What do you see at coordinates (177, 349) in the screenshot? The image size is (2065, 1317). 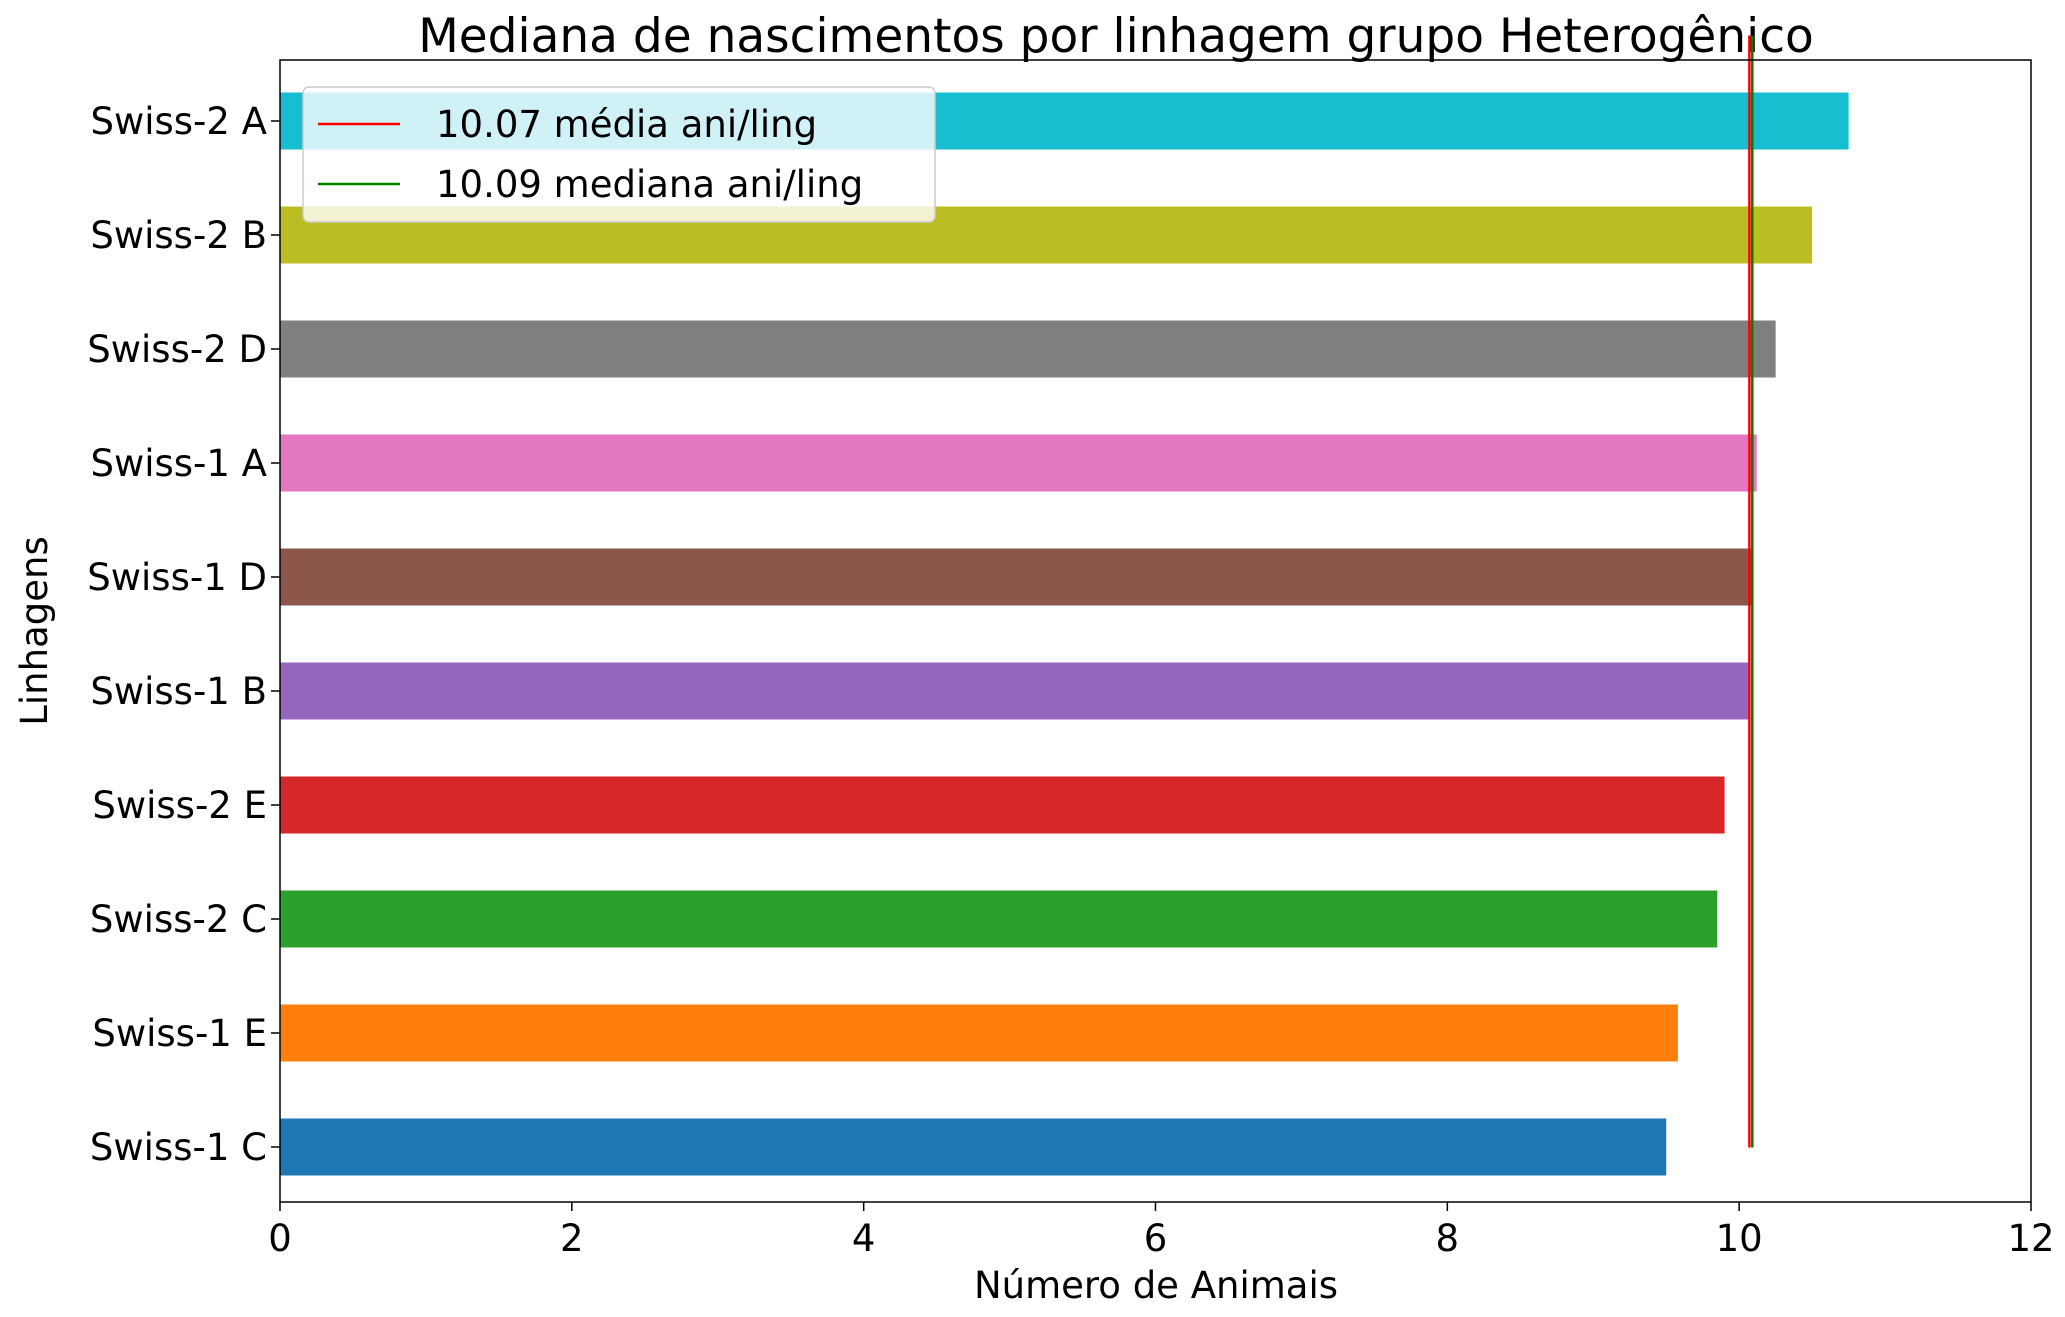 I see `y-tick-label: Swiss-2 D` at bounding box center [177, 349].